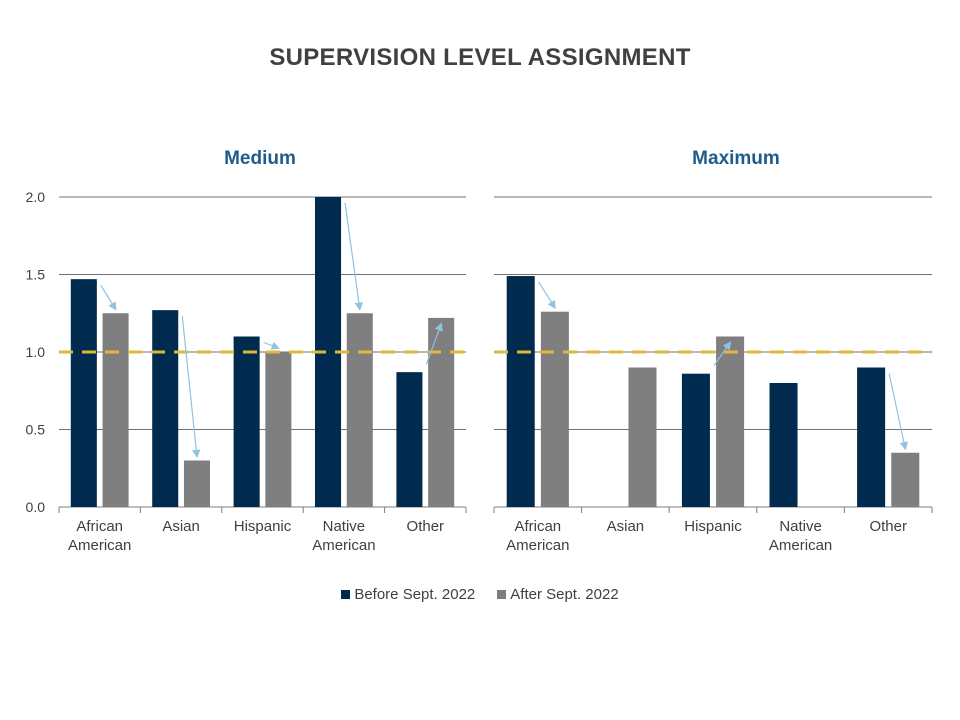 The height and width of the screenshot is (720, 960). Describe the element at coordinates (426, 526) in the screenshot. I see `medium-category-label-other: Other` at that location.